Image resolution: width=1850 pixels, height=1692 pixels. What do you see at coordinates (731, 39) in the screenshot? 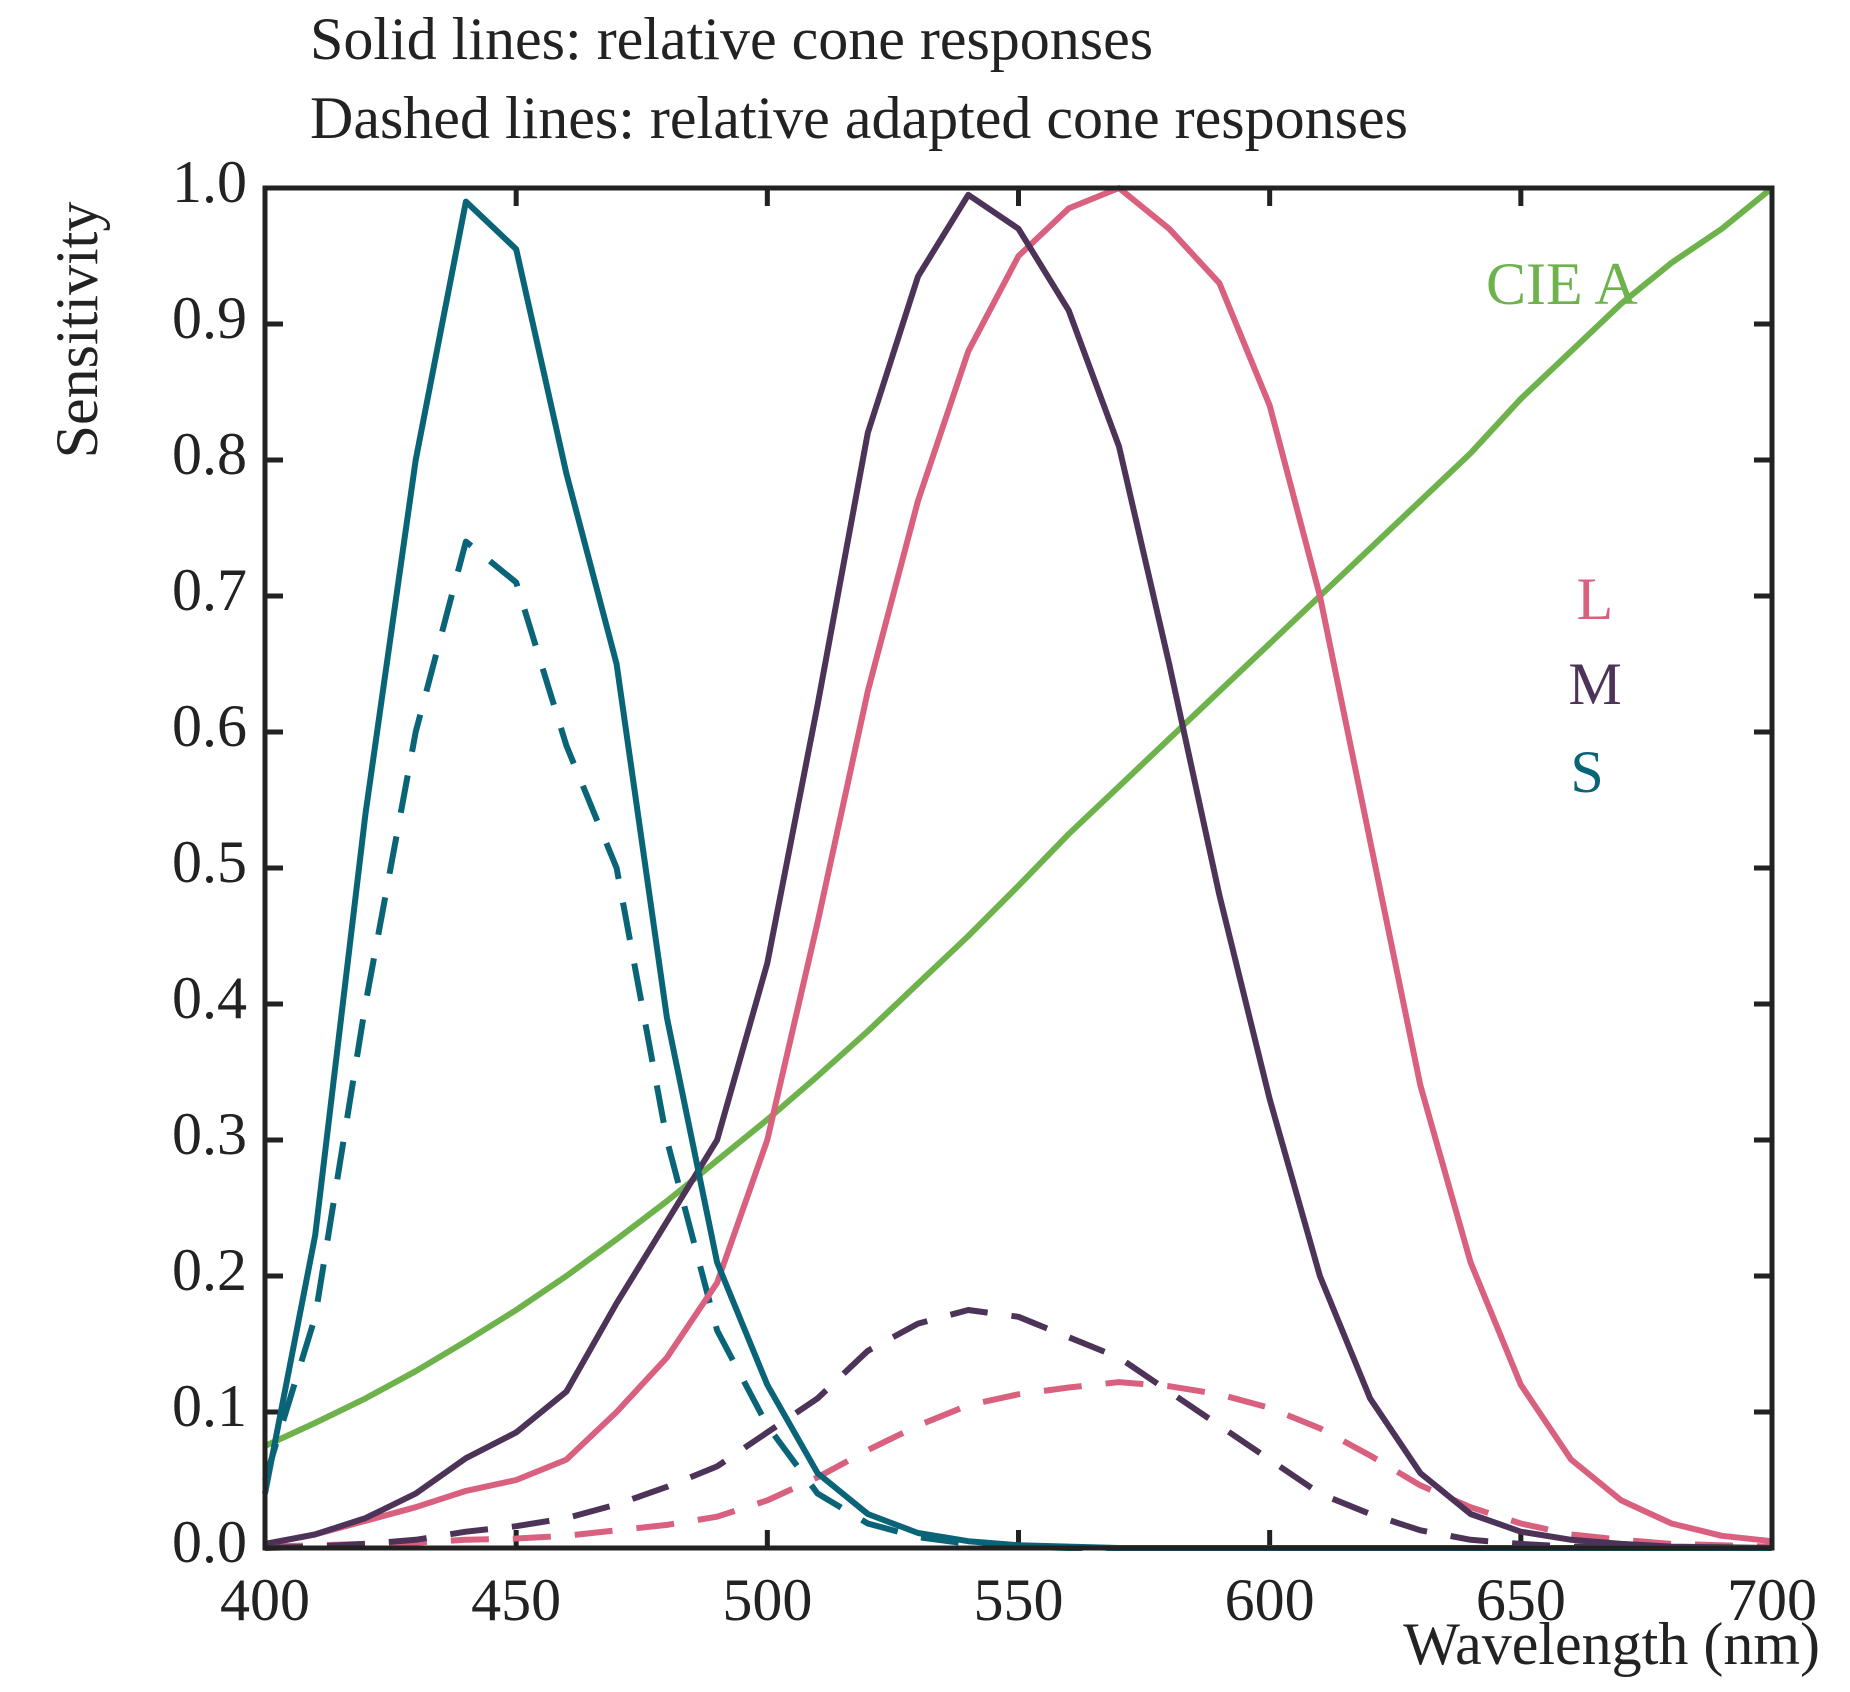
I see `title-line: Solid lines: relative cone responses` at bounding box center [731, 39].